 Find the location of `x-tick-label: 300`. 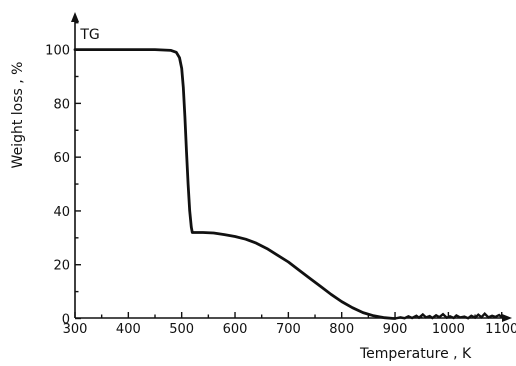

x-tick-label: 300 is located at coordinates (75, 329).